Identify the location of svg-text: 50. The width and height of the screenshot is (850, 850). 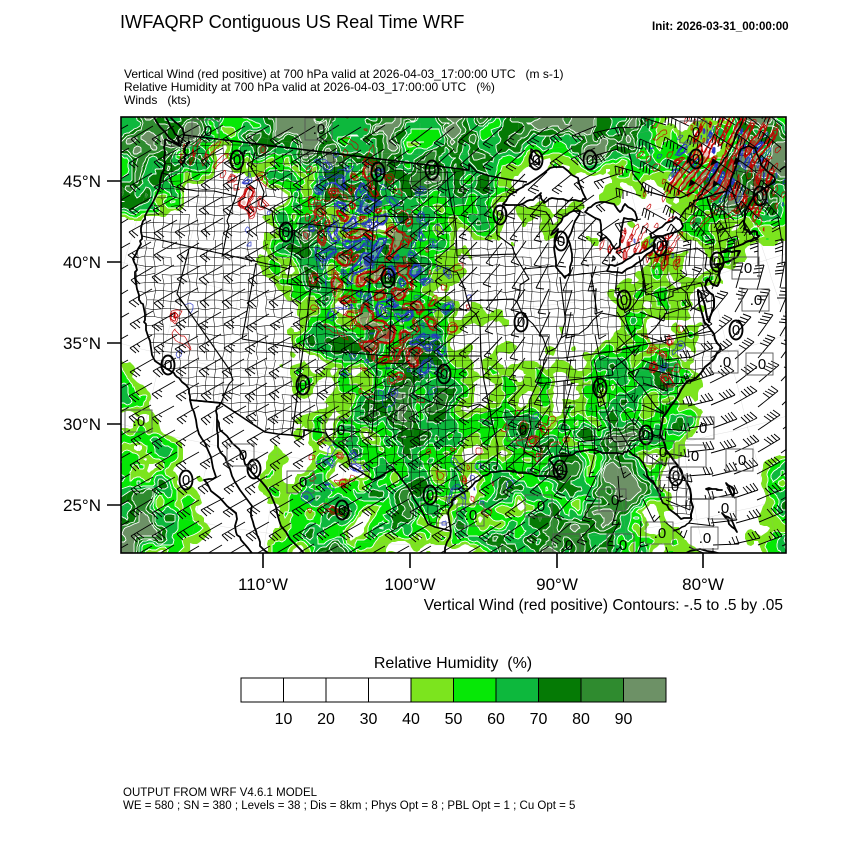
(454, 719).